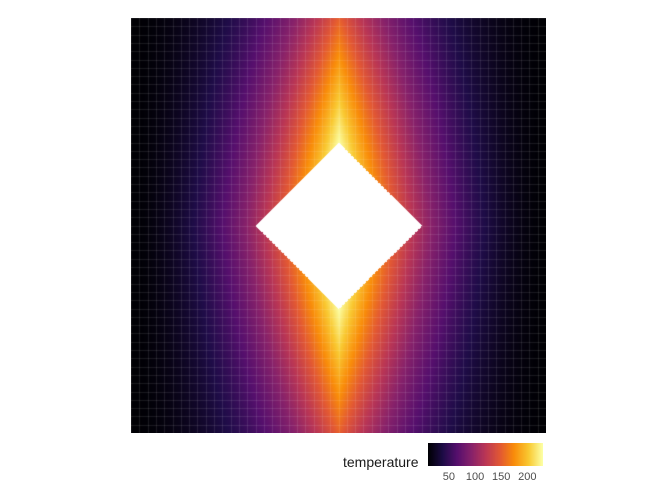 This screenshot has height=483, width=672. Describe the element at coordinates (449, 477) in the screenshot. I see `colorbar-tick-label: 50` at that location.